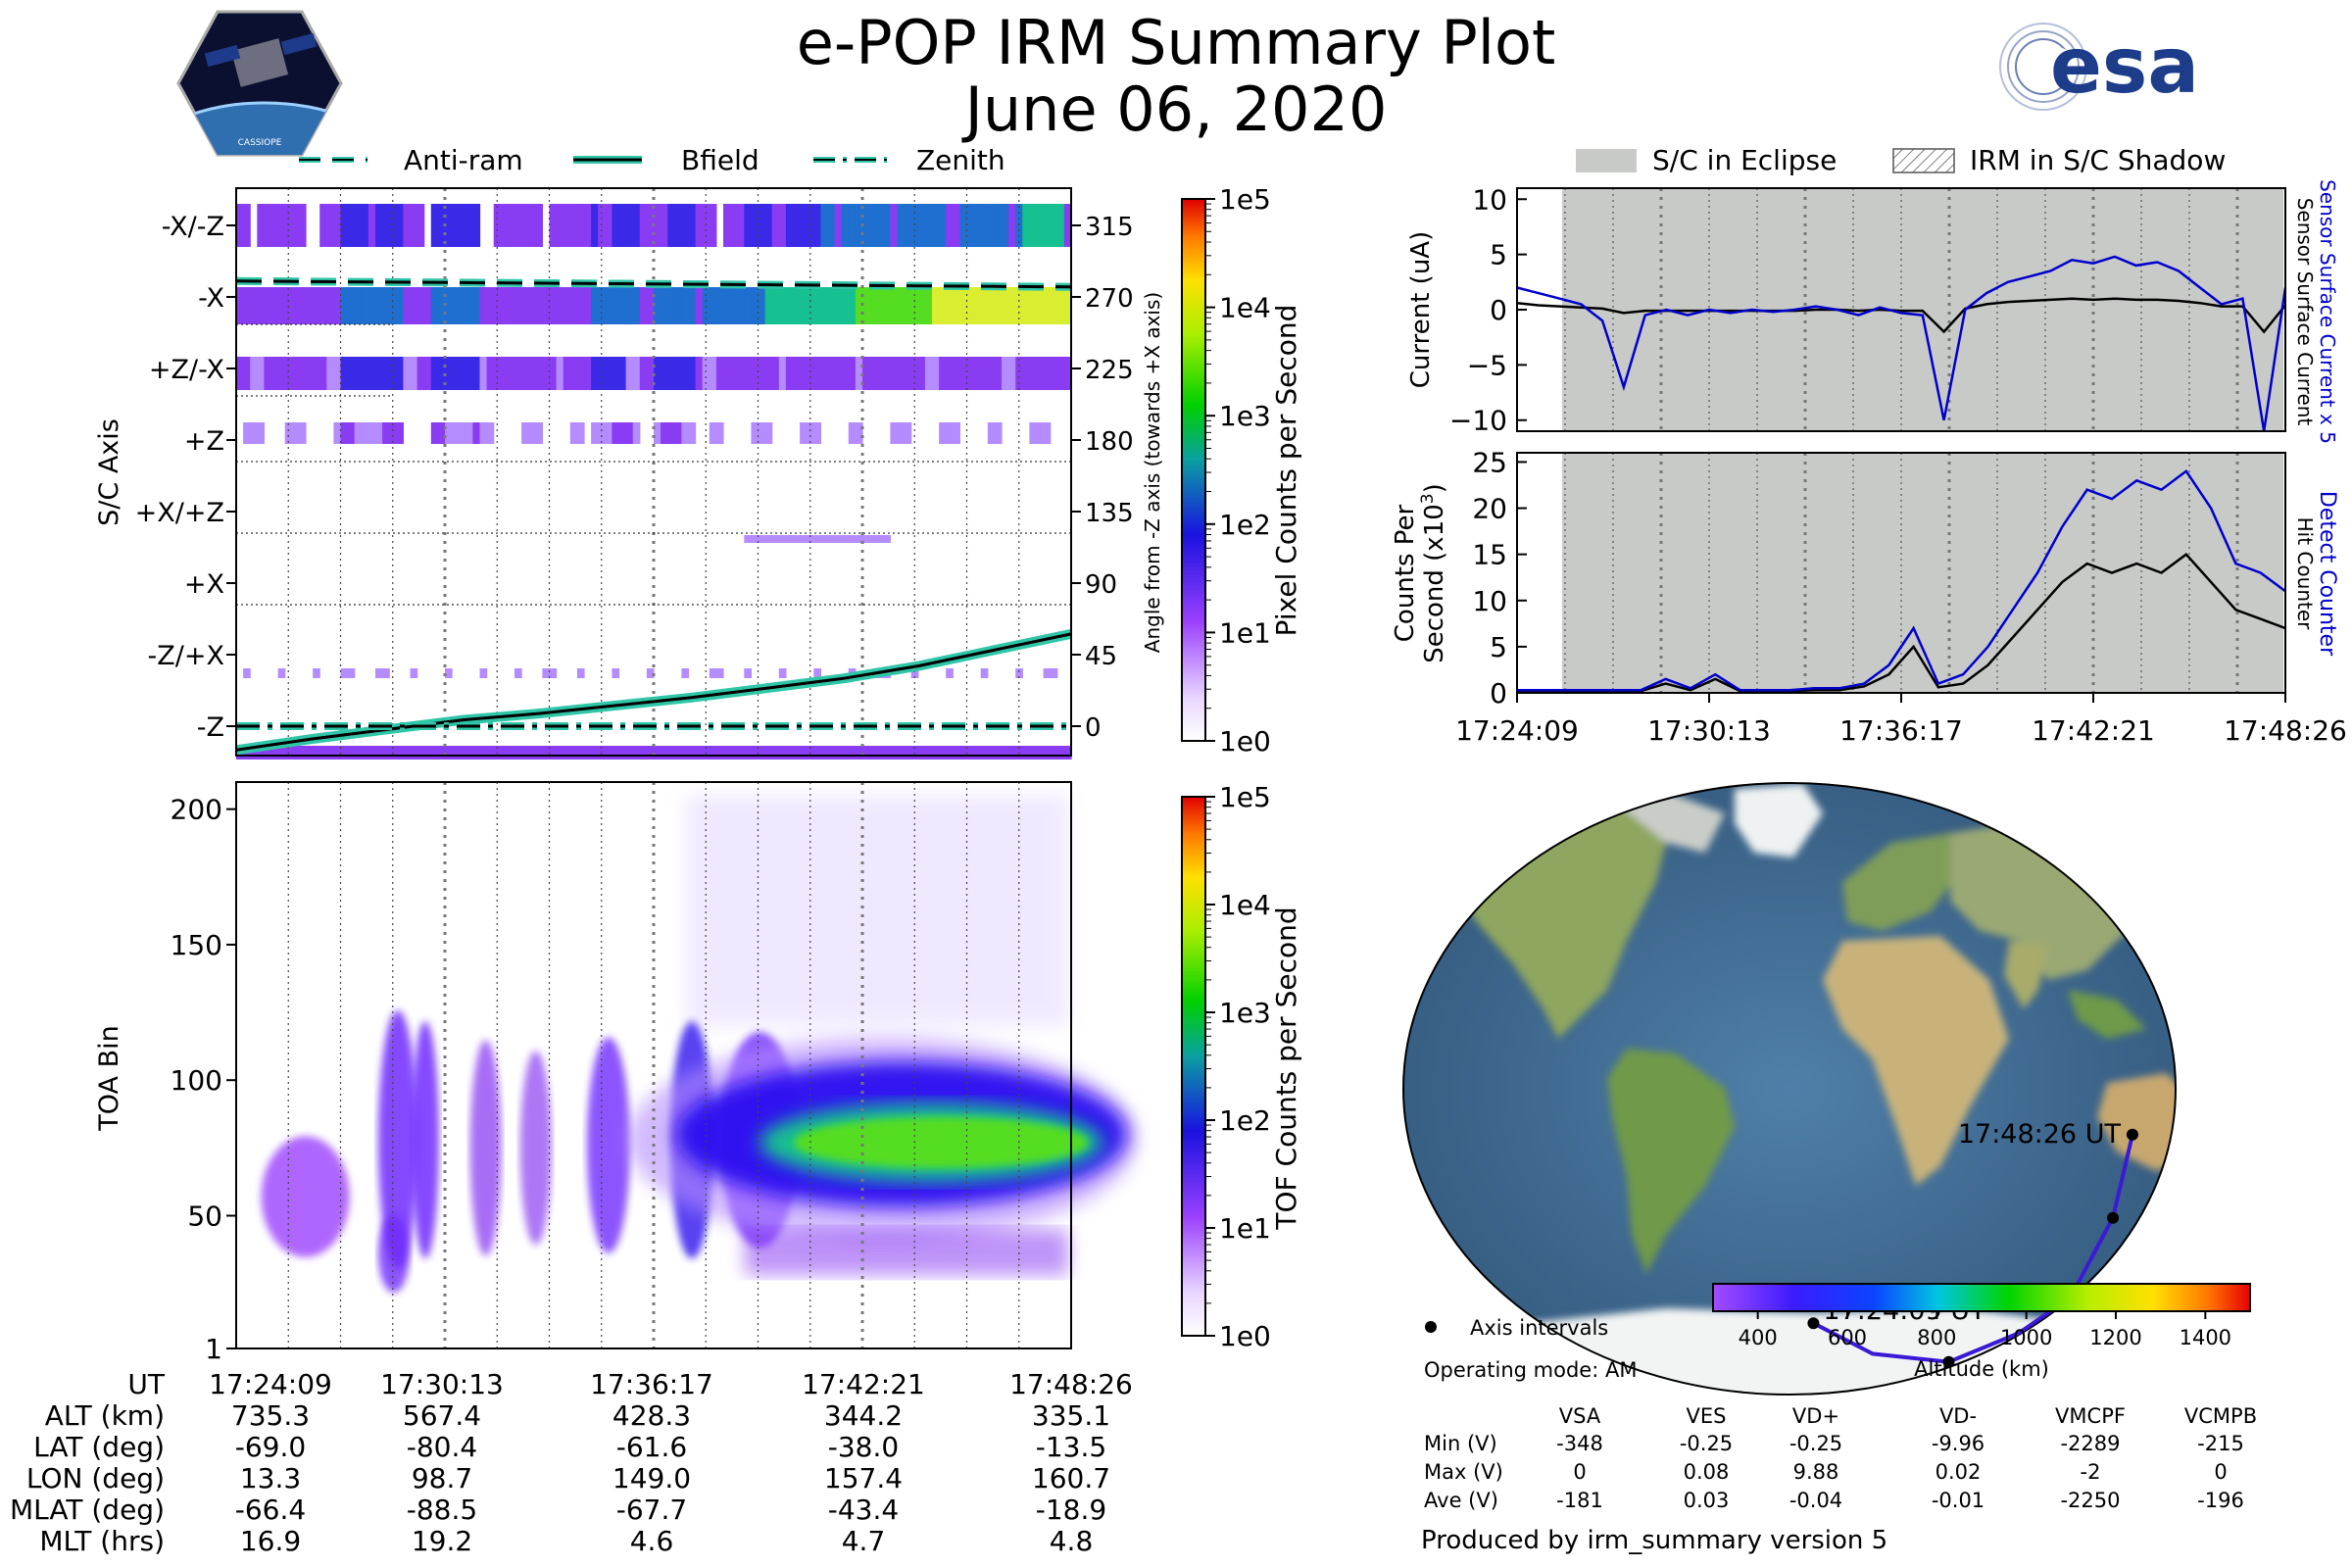 Image resolution: width=2352 pixels, height=1568 pixels. Describe the element at coordinates (1489, 555) in the screenshot. I see `counts-tick-label: 15` at that location.